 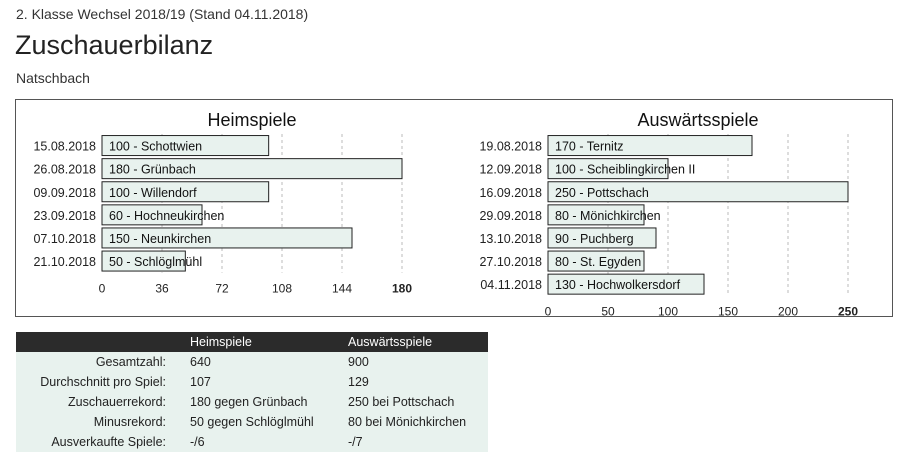 What do you see at coordinates (608, 310) in the screenshot?
I see `away-tick-label: 50` at bounding box center [608, 310].